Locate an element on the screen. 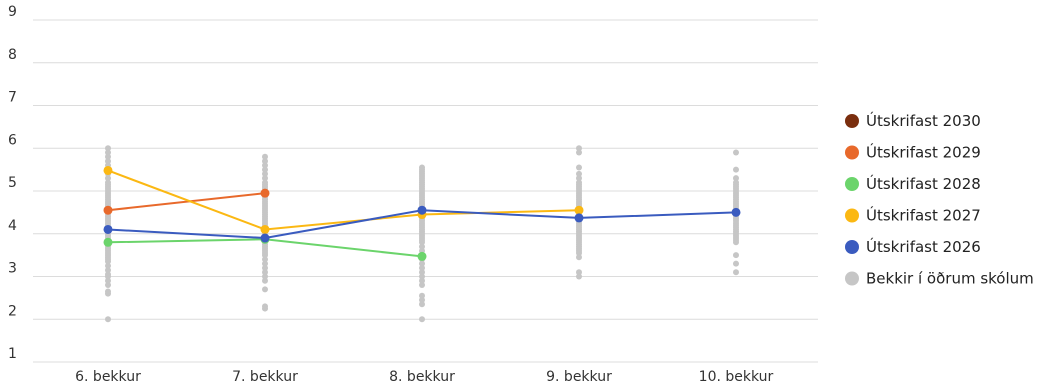  x-tick-label: 9. bekkur is located at coordinates (579, 377).